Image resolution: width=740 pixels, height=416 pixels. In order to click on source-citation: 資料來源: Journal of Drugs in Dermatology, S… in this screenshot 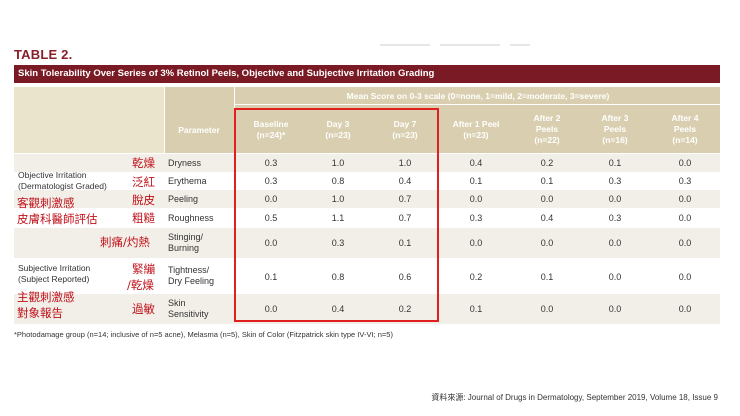, I will do `click(574, 397)`.